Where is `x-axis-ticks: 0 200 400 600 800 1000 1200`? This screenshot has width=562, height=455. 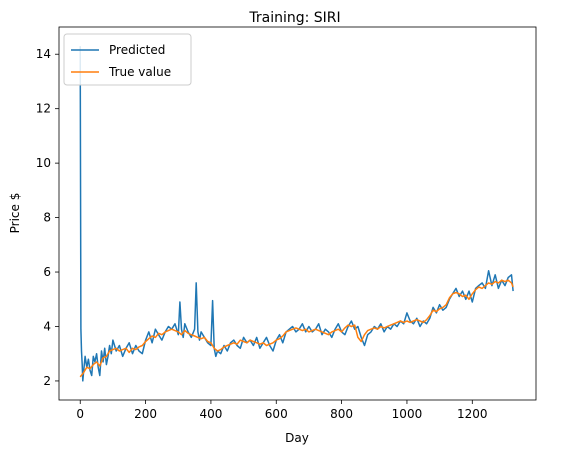 x-axis-ticks: 0 200 400 600 800 1000 1200 is located at coordinates (282, 410).